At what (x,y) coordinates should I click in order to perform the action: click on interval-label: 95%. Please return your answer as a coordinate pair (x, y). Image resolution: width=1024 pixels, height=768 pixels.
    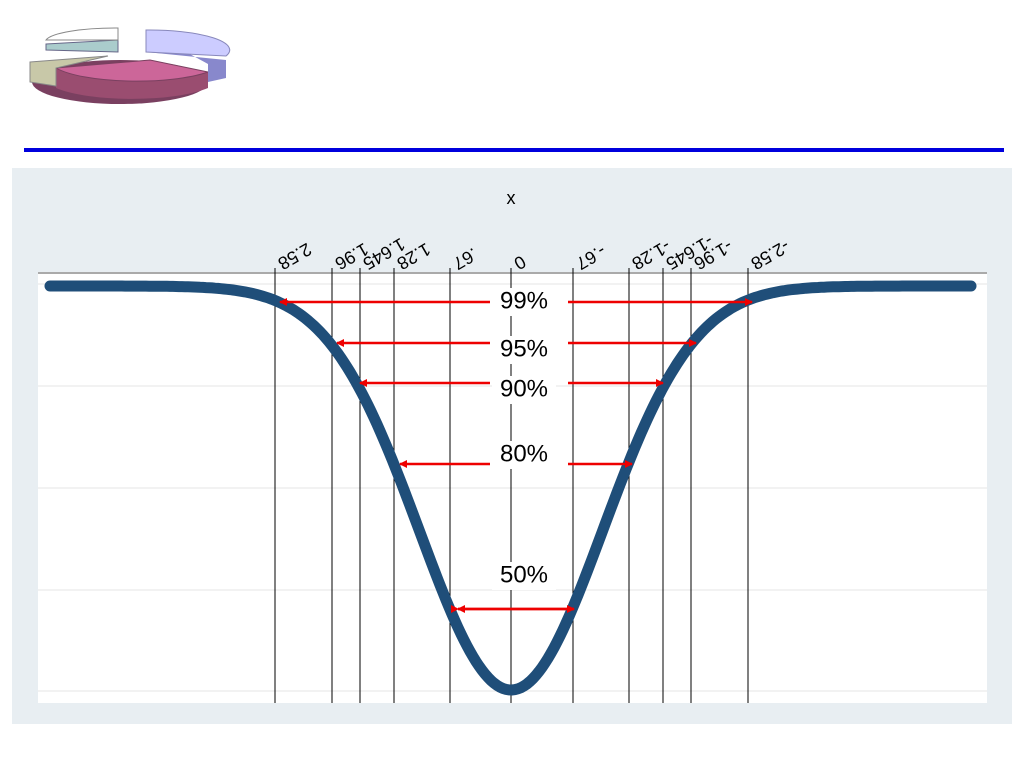
    Looking at the image, I should click on (524, 348).